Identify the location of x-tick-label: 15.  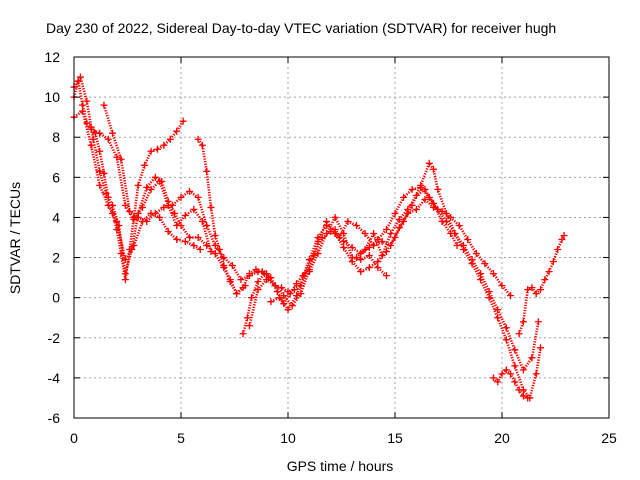
(395, 438).